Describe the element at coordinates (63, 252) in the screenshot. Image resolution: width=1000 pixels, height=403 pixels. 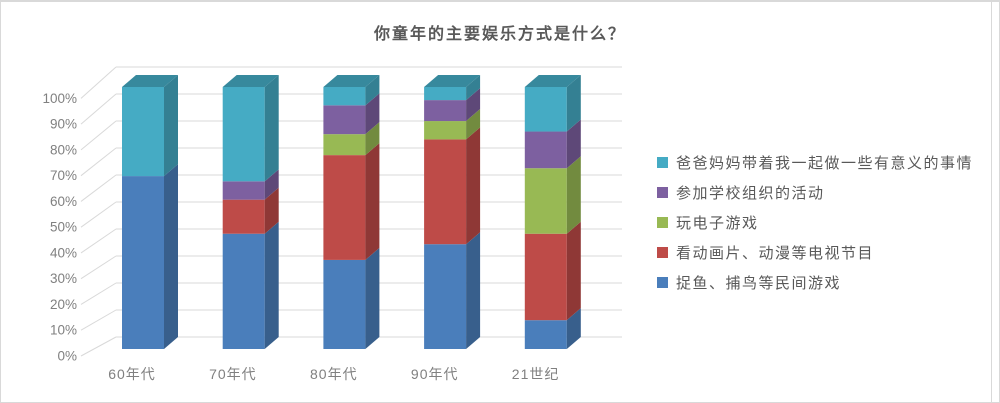
I see `y-tick-label: 40%` at that location.